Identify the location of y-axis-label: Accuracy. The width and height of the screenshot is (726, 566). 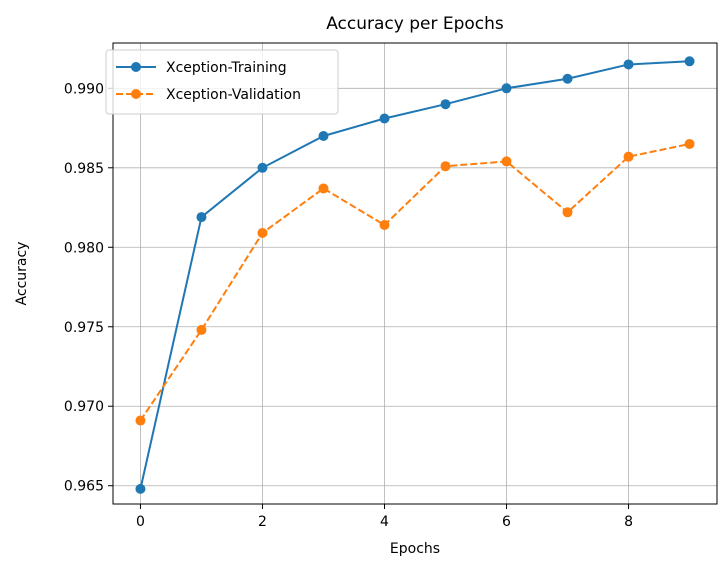
(22, 274).